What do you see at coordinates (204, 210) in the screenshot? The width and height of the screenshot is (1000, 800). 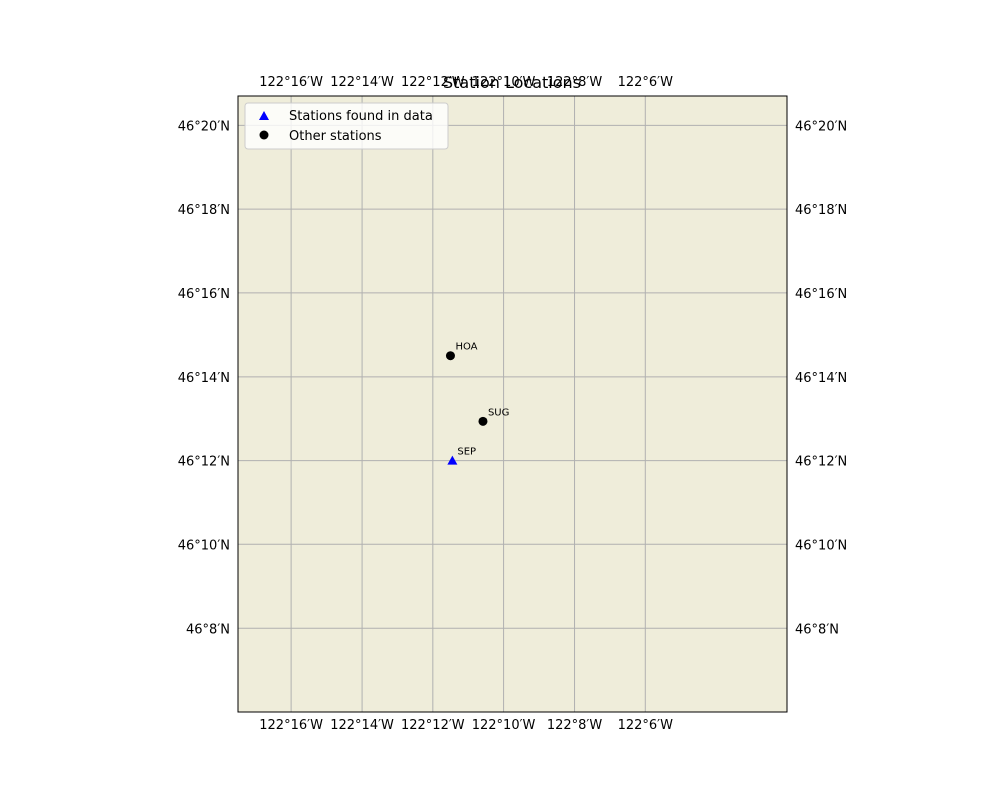 I see `left-latitude-tick-label: 46°18′N` at bounding box center [204, 210].